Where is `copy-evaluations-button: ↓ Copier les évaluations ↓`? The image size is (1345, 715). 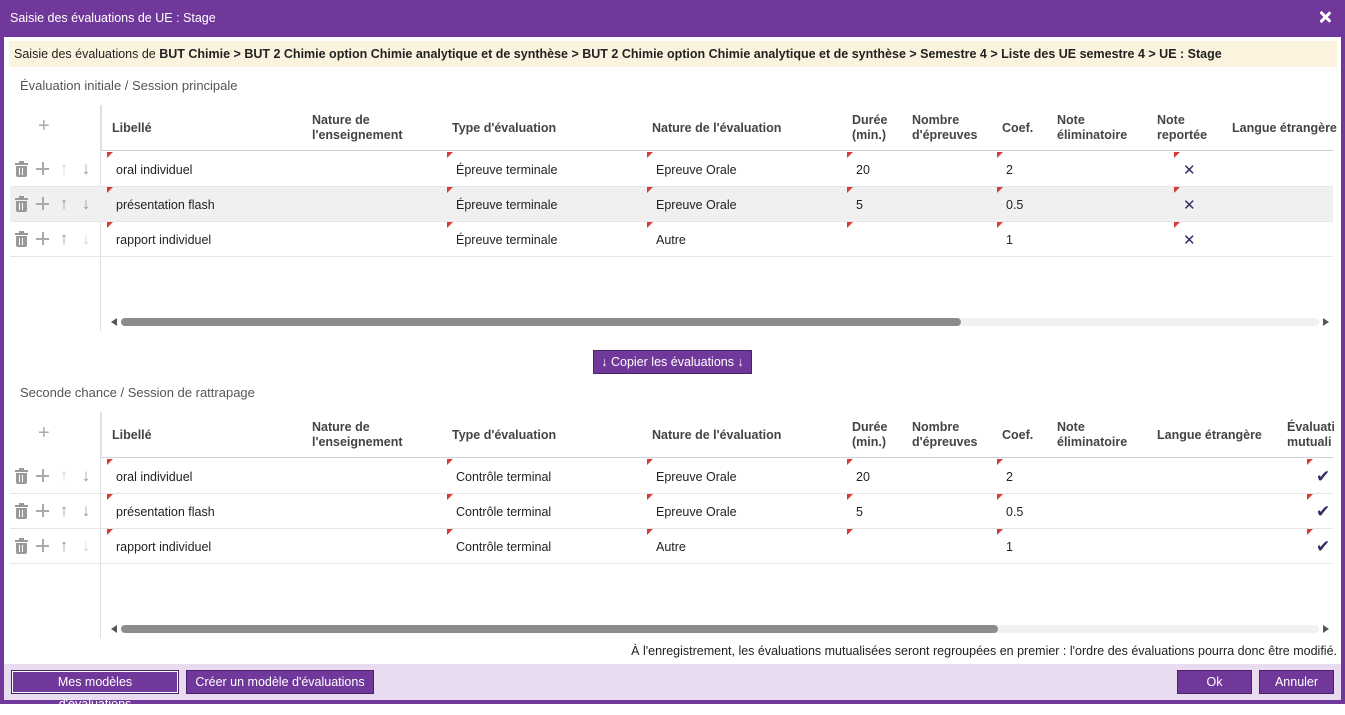 copy-evaluations-button: ↓ Copier les évaluations ↓ is located at coordinates (672, 362).